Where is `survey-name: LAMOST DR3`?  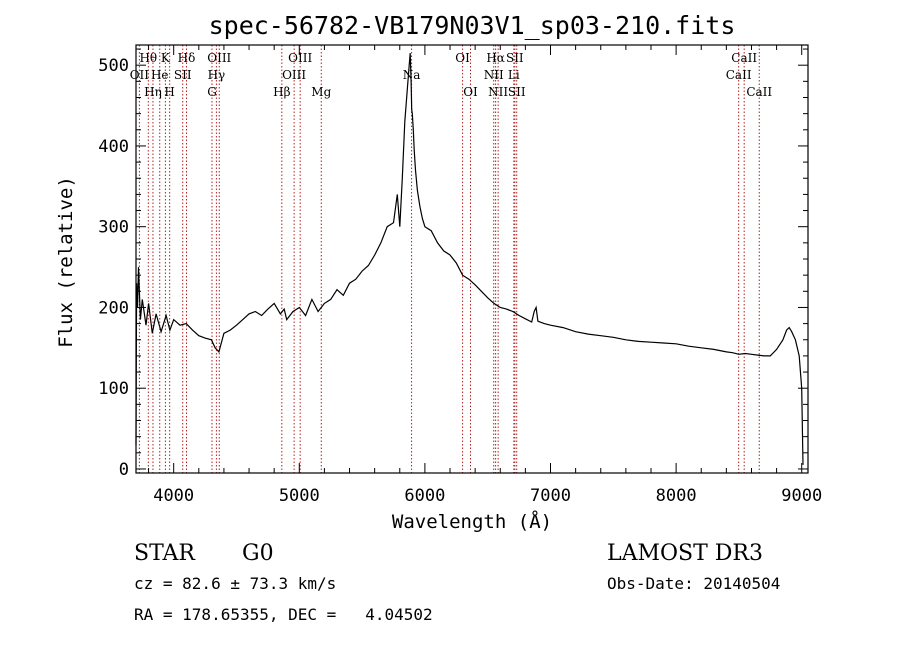
survey-name: LAMOST DR3 is located at coordinates (685, 553).